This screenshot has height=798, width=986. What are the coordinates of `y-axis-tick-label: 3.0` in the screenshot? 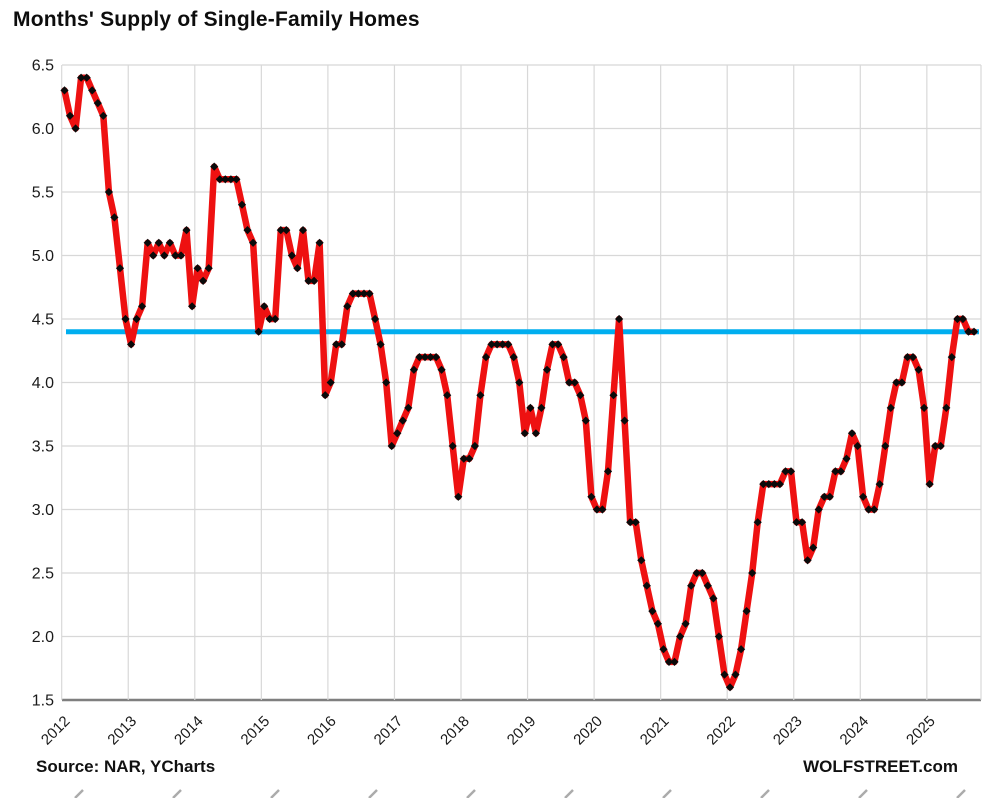 It's located at (43, 510).